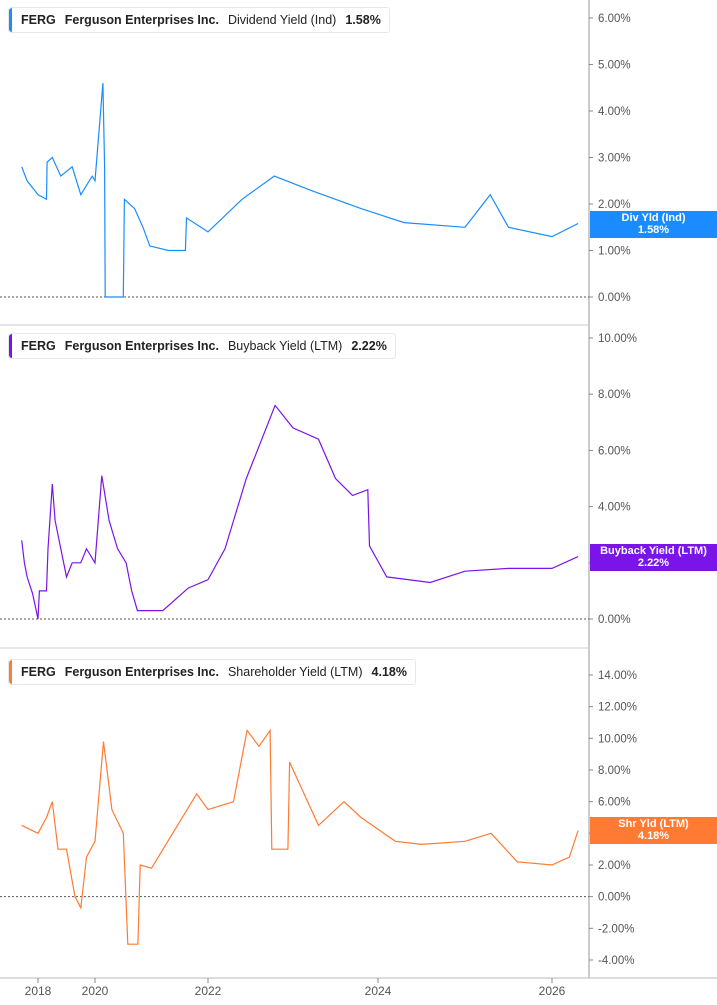  Describe the element at coordinates (282, 20) in the screenshot. I see `legend-metric: Dividend Yield (Ind)` at that location.